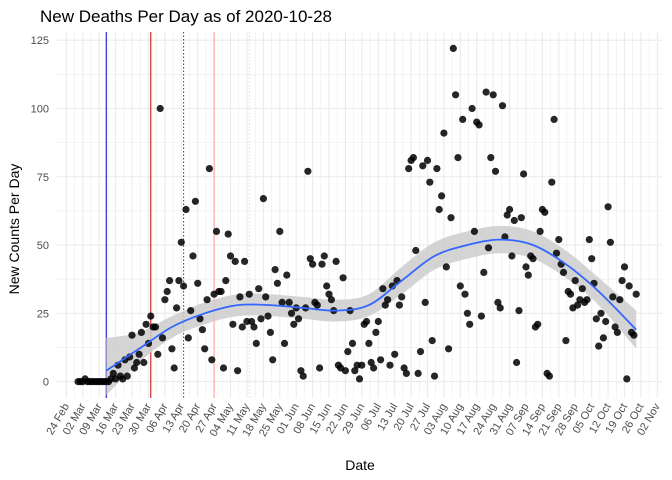 This screenshot has height=480, width=672. What do you see at coordinates (40, 211) in the screenshot?
I see `y-axis-ticks: 0 25 50 75 100 125` at bounding box center [40, 211].